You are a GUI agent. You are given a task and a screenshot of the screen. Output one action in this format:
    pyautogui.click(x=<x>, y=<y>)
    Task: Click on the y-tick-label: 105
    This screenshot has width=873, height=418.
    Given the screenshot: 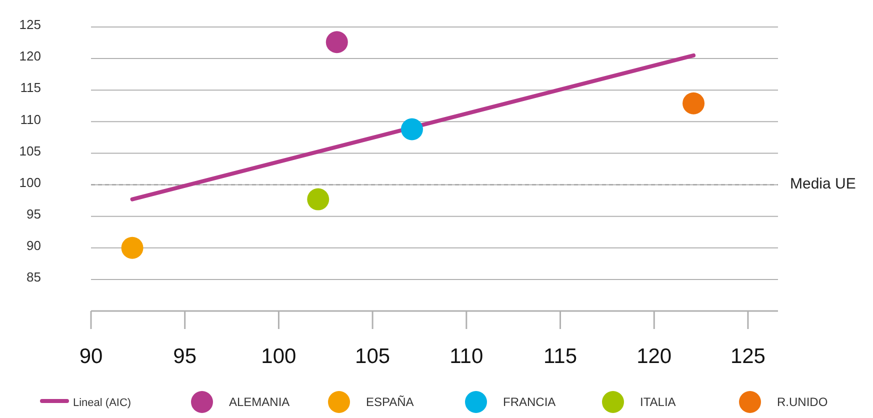 What is the action you would take?
    pyautogui.click(x=30, y=150)
    